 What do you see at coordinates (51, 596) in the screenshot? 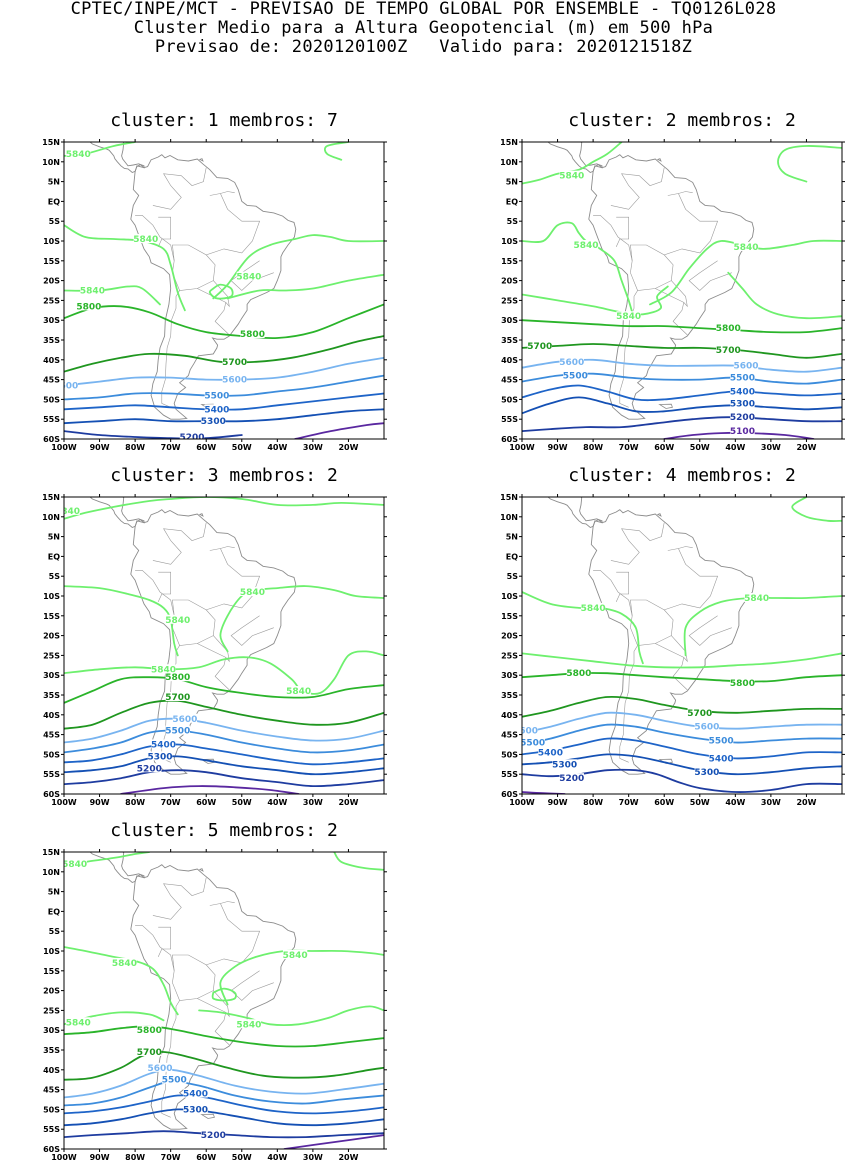
I see `lat-tick-label: 10S` at bounding box center [51, 596].